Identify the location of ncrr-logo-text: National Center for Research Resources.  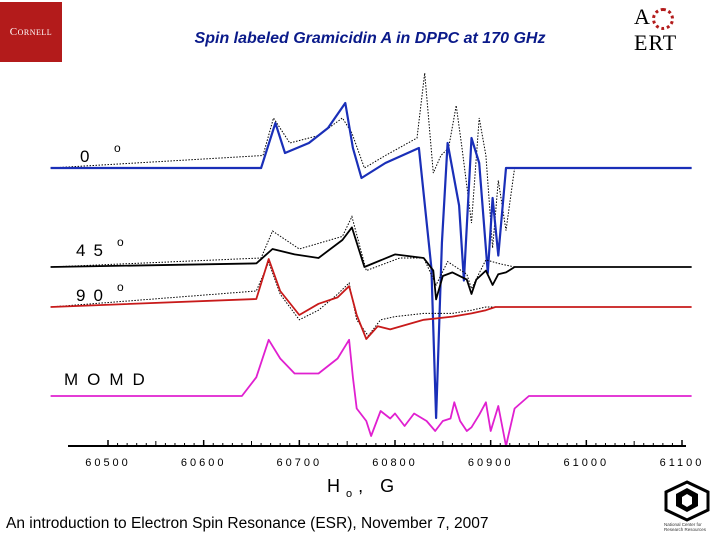
(685, 527).